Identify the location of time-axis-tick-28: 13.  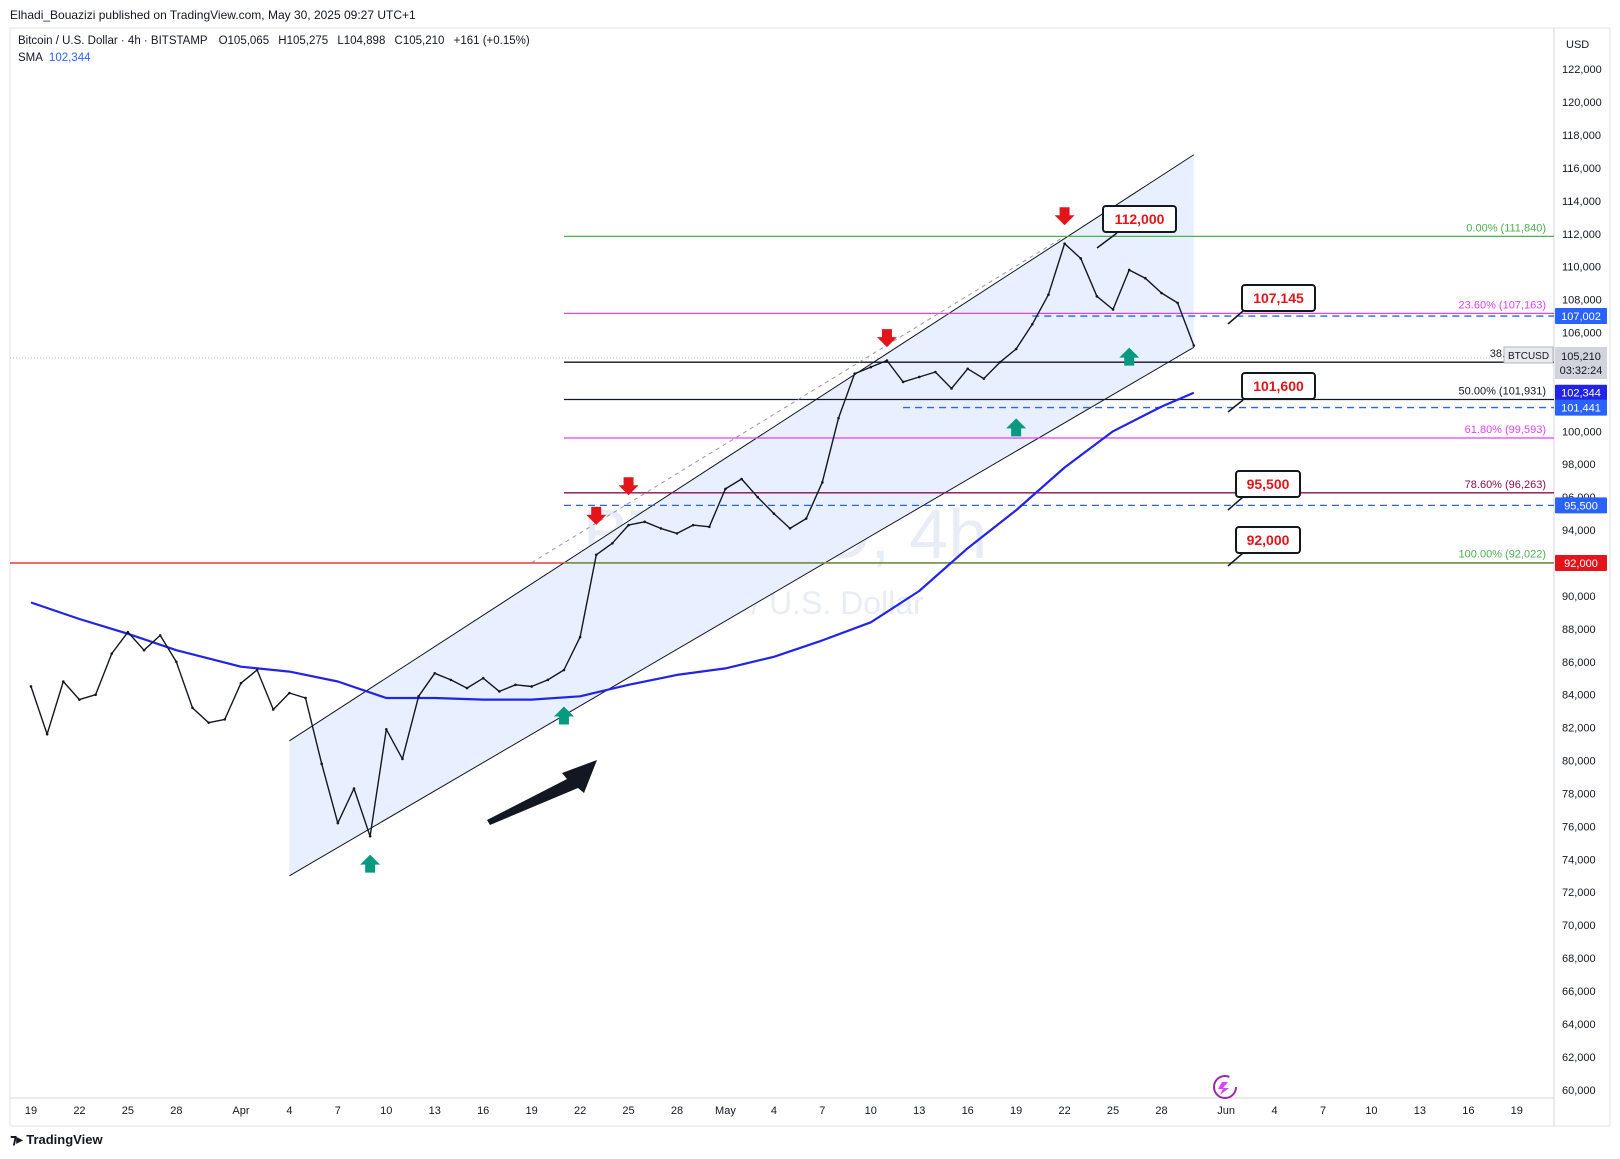
(1420, 1111).